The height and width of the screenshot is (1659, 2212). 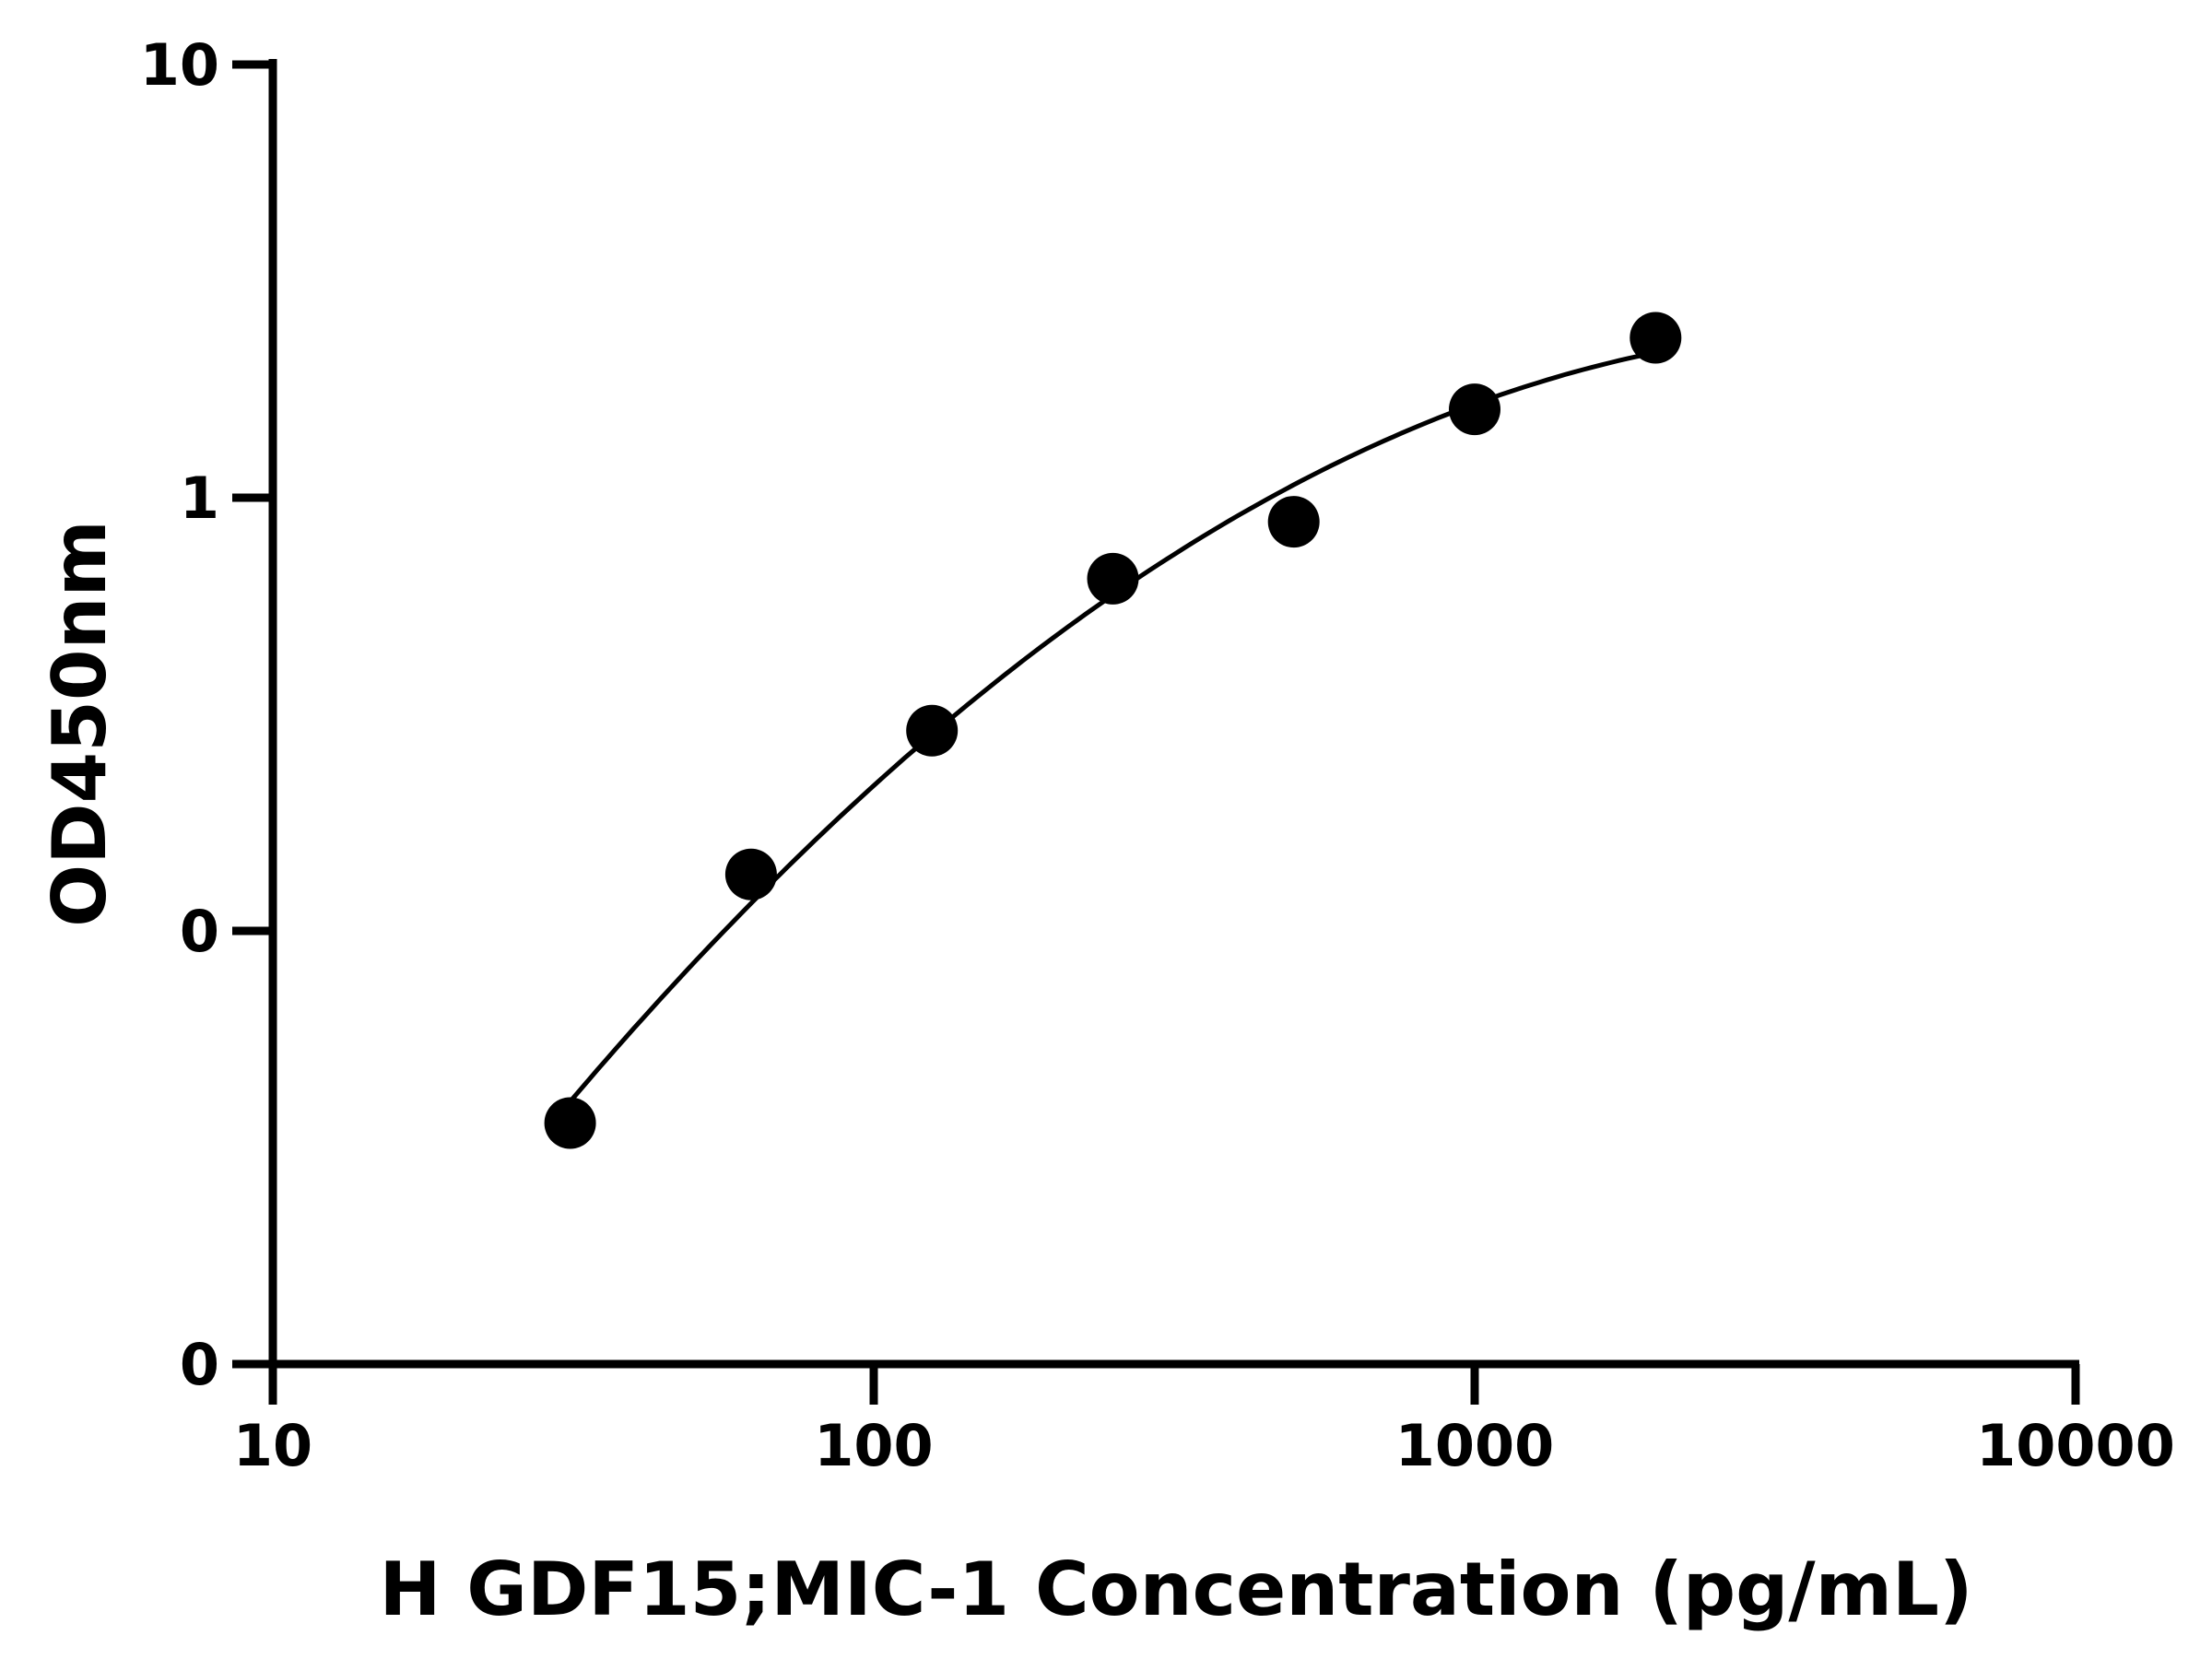 What do you see at coordinates (1175, 1589) in the screenshot?
I see `x-axis-title: H GDF15;MIC-1 Concentration (pg/mL)` at bounding box center [1175, 1589].